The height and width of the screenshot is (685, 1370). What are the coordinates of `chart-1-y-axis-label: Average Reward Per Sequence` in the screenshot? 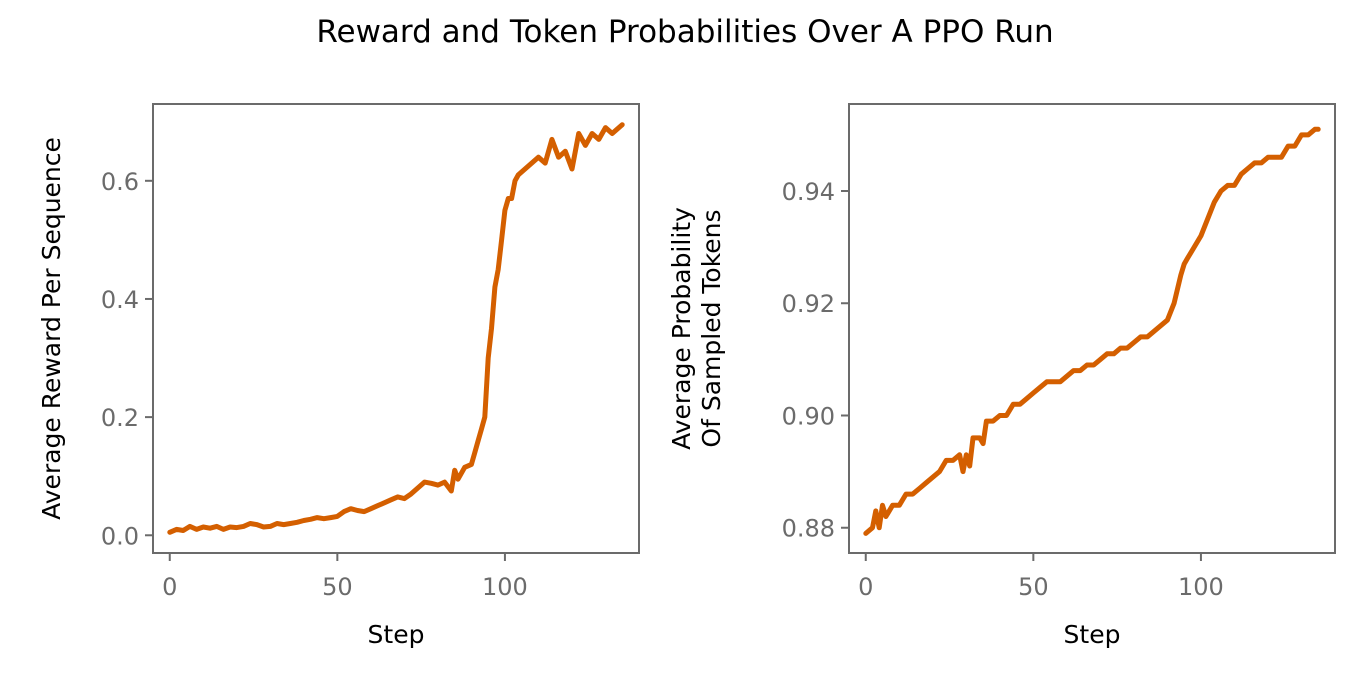 It's located at (51, 328).